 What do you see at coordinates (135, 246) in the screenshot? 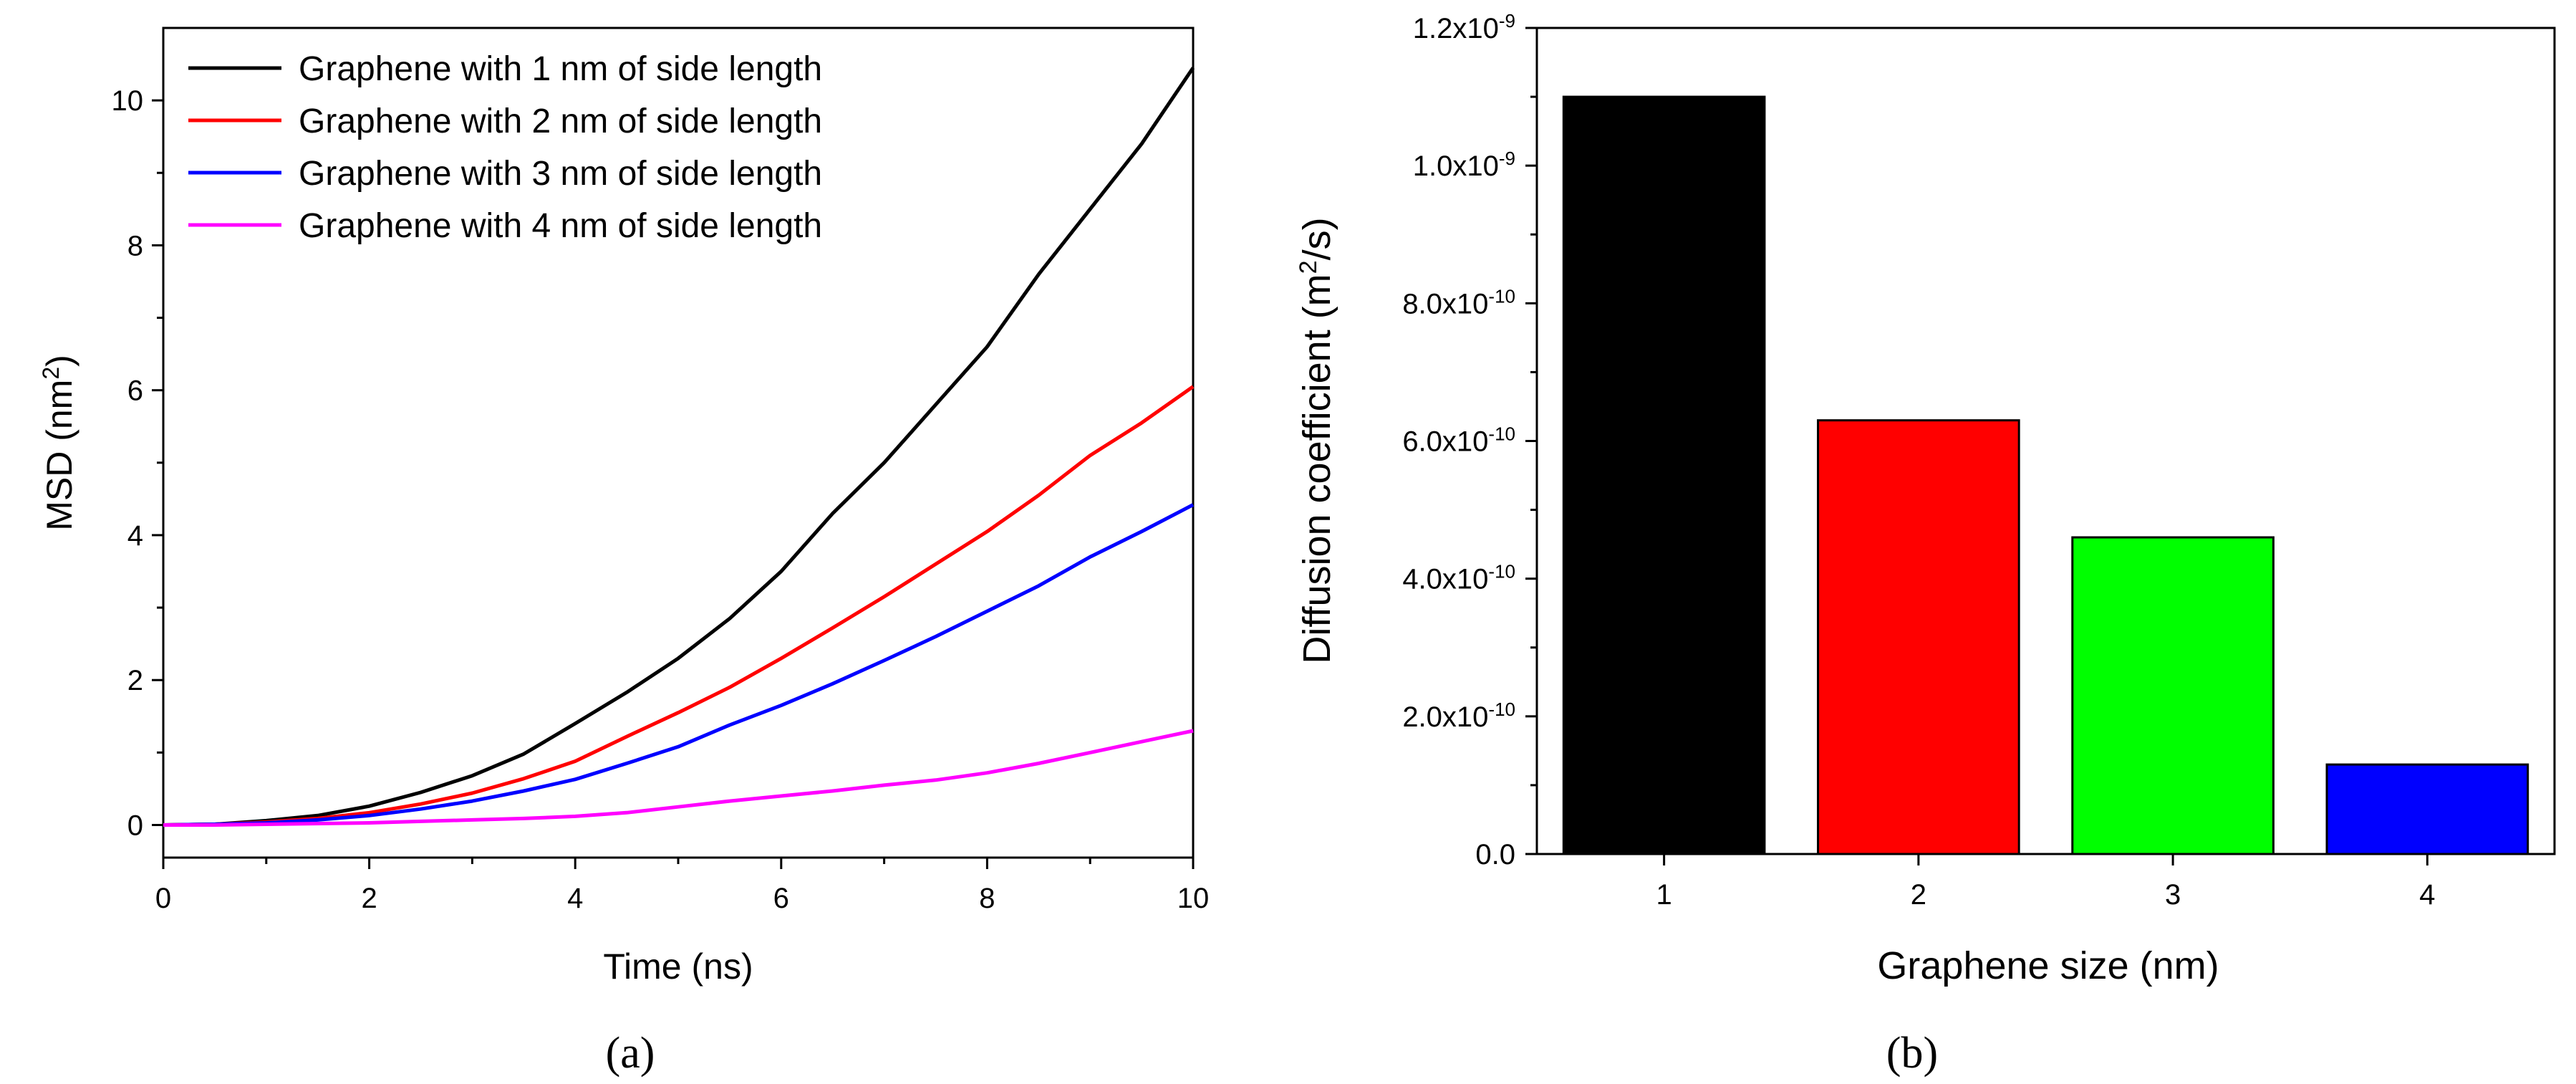
I see `msd-y-tick-label: 8` at bounding box center [135, 246].